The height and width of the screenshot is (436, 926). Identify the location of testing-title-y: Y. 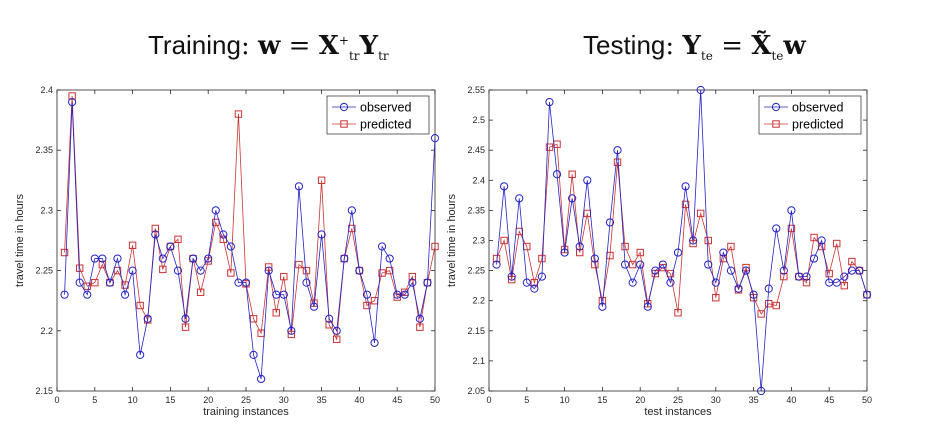
(691, 46).